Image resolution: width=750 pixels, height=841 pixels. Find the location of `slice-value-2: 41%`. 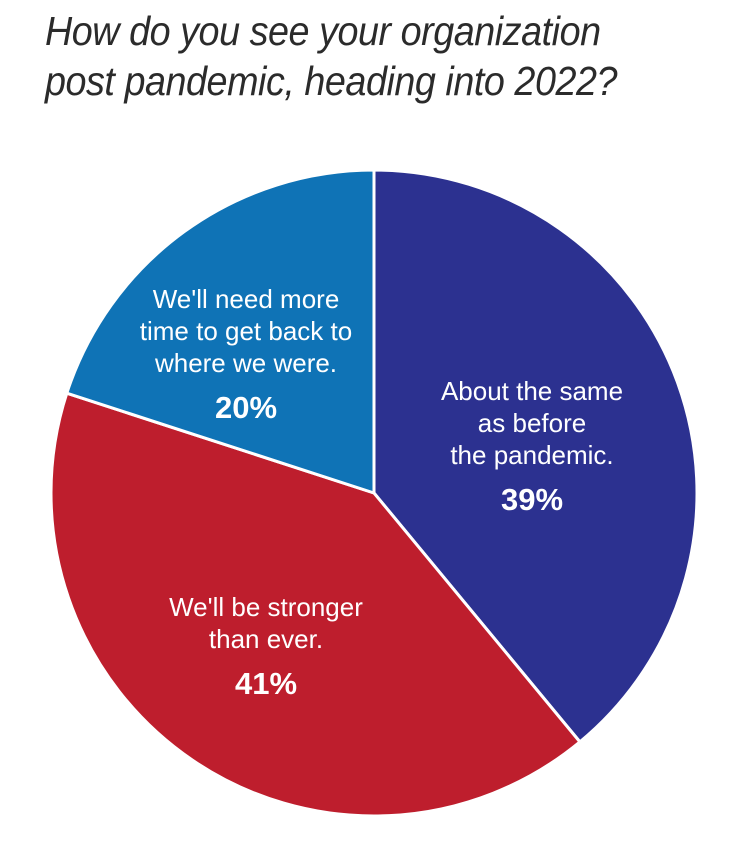

slice-value-2: 41% is located at coordinates (266, 683).